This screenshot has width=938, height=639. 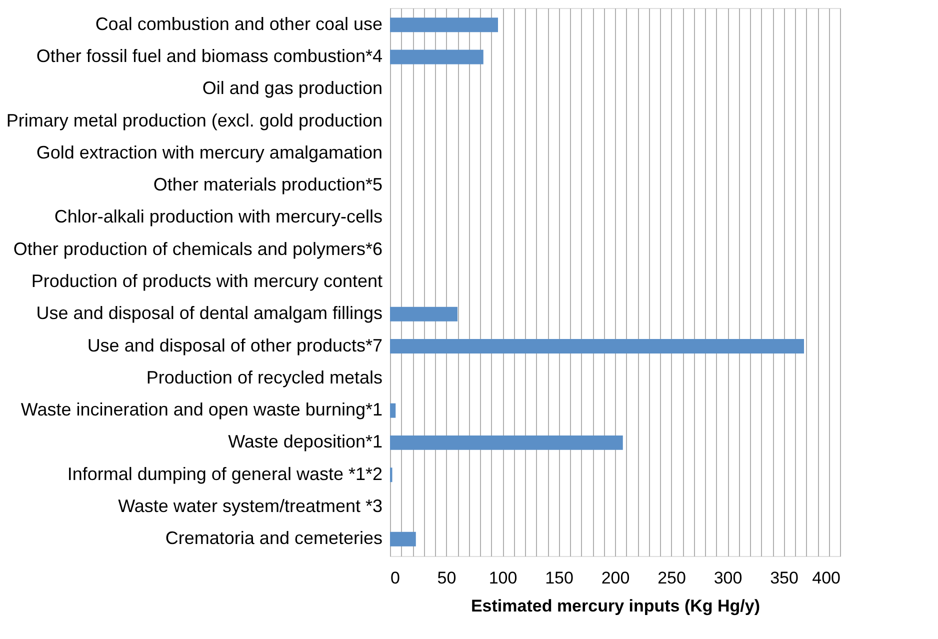 What do you see at coordinates (234, 345) in the screenshot?
I see `y-tick-label: Use and disposal of other products*7` at bounding box center [234, 345].